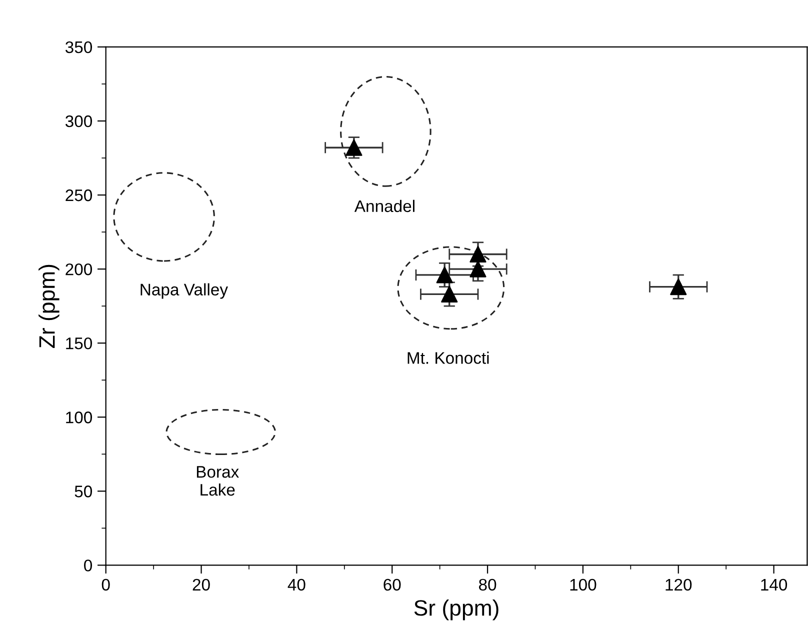 Image resolution: width=808 pixels, height=643 pixels. What do you see at coordinates (392, 584) in the screenshot?
I see `x-tick-label: 60` at bounding box center [392, 584].